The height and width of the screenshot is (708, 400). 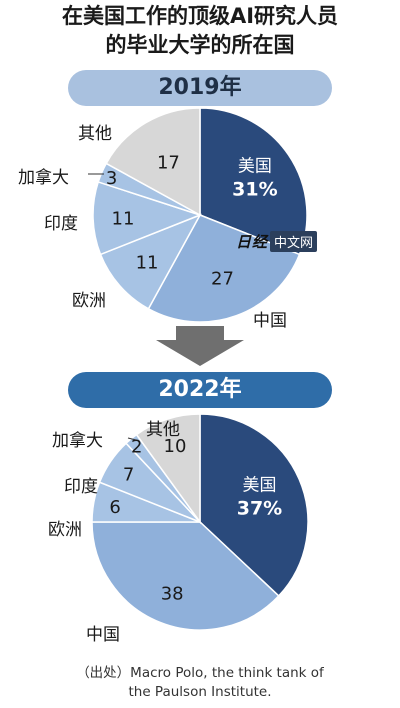 What do you see at coordinates (163, 430) in the screenshot?
I see `label-2022-other: 其他` at bounding box center [163, 430].